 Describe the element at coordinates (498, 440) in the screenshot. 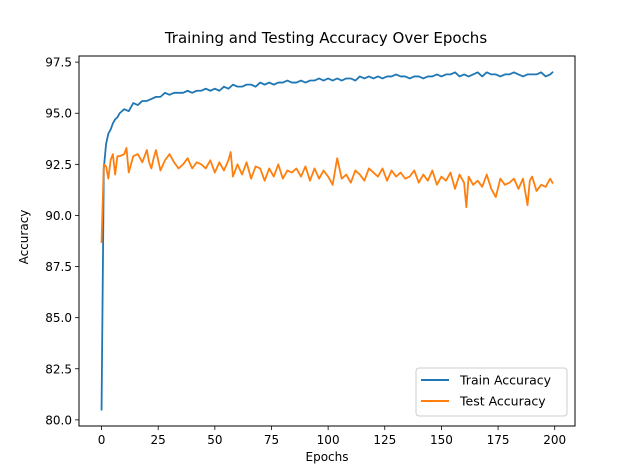

I see `x-tick-label: 175` at that location.